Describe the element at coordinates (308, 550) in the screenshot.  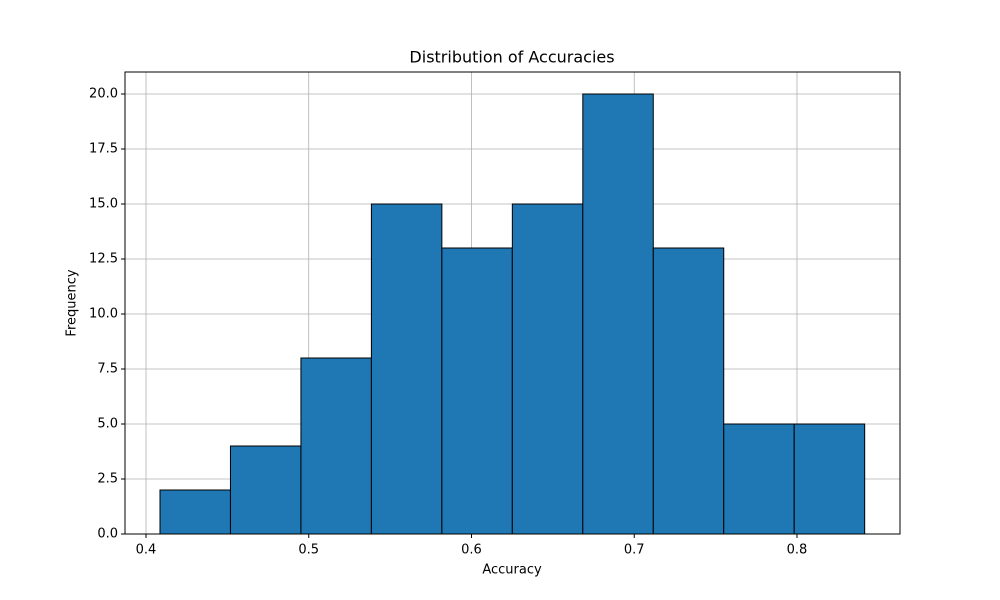
I see `x-tick-label: 0.5` at that location.